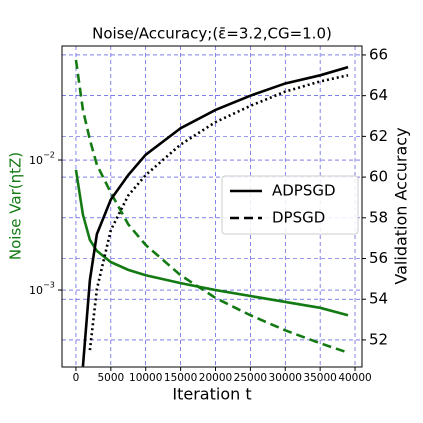 This screenshot has height=423, width=423. I want to click on x-axis-label: Iteration t, so click(211, 394).